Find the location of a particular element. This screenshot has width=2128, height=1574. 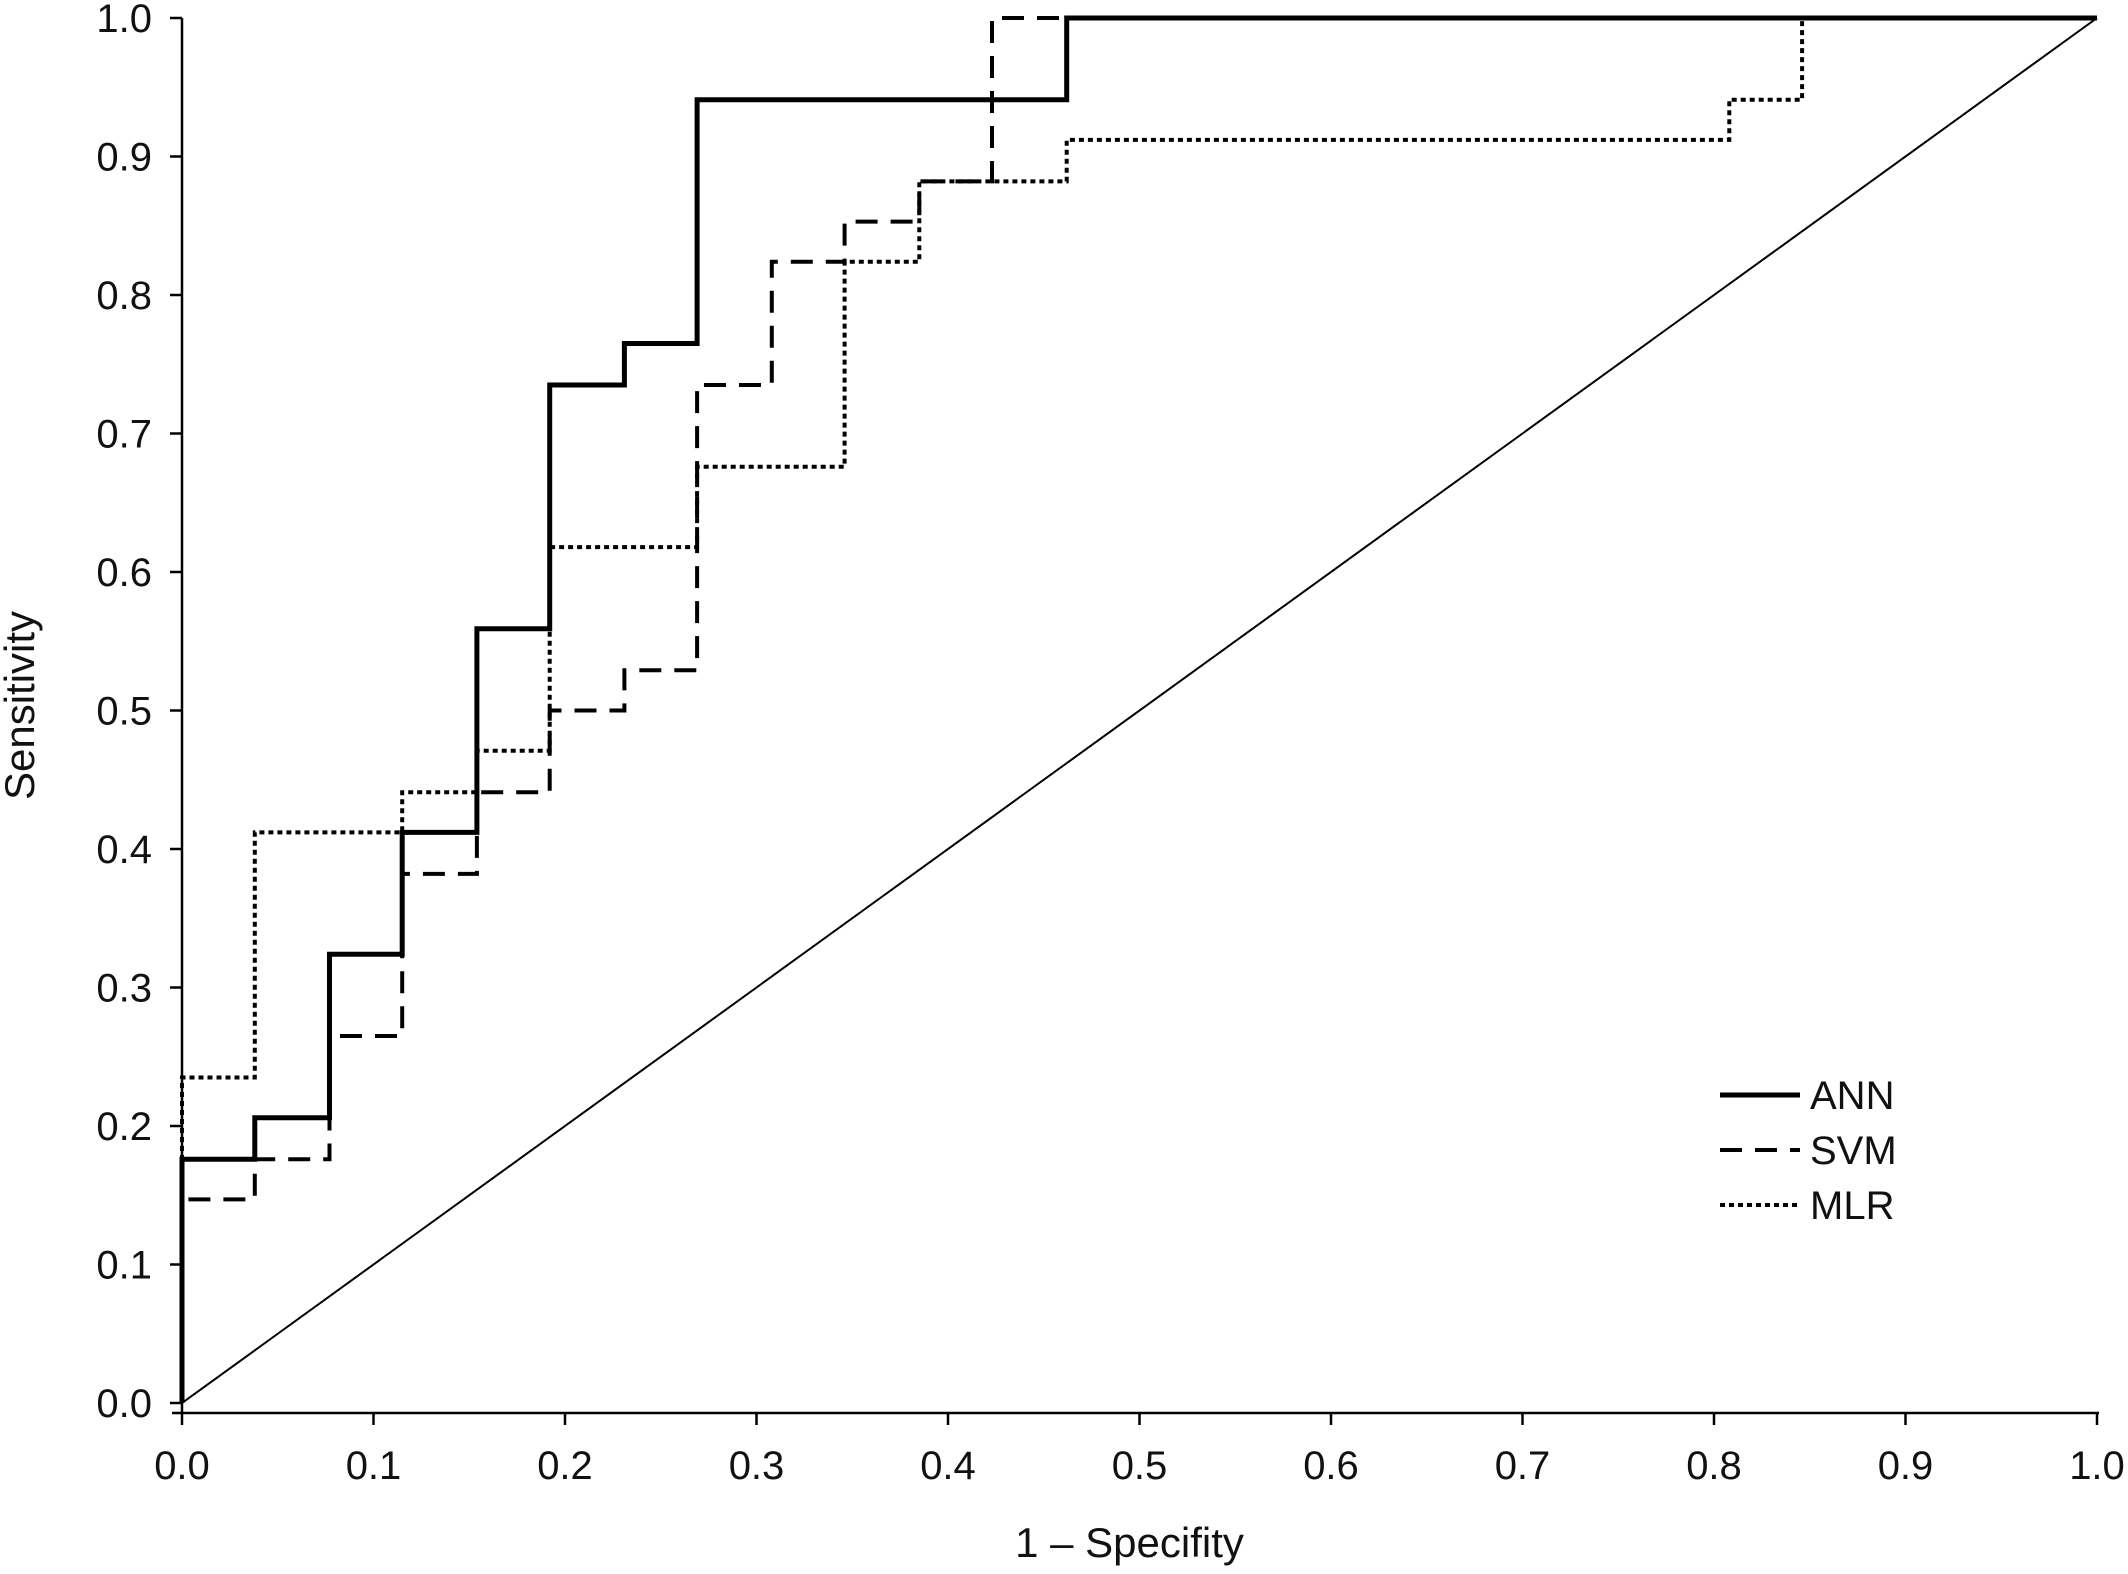

y-axis-title: Sensitivity is located at coordinates (21, 705).